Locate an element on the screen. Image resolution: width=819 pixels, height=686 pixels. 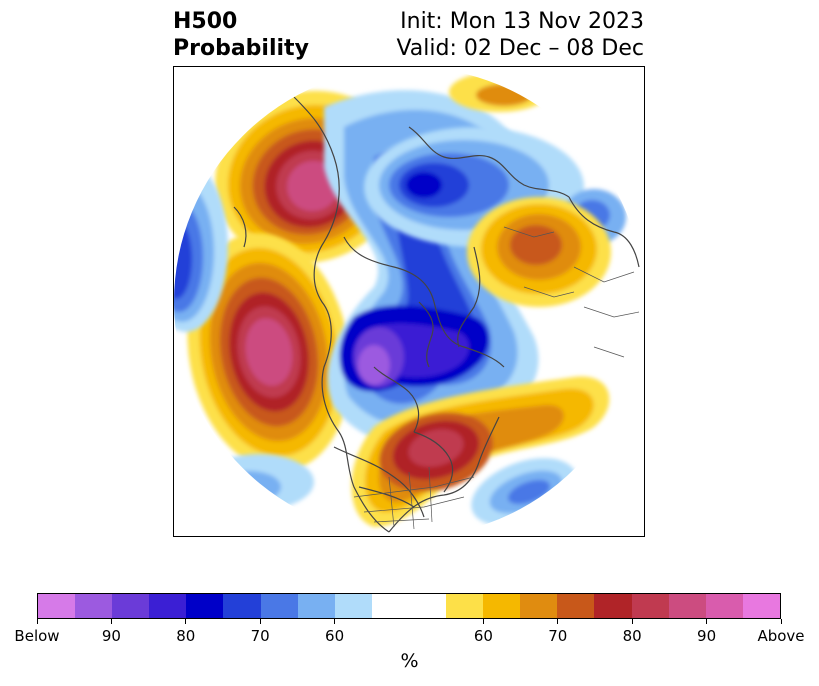
colorbar-ticks: Below 90 80 70 60 60 70 80 90 Above is located at coordinates (409, 634).